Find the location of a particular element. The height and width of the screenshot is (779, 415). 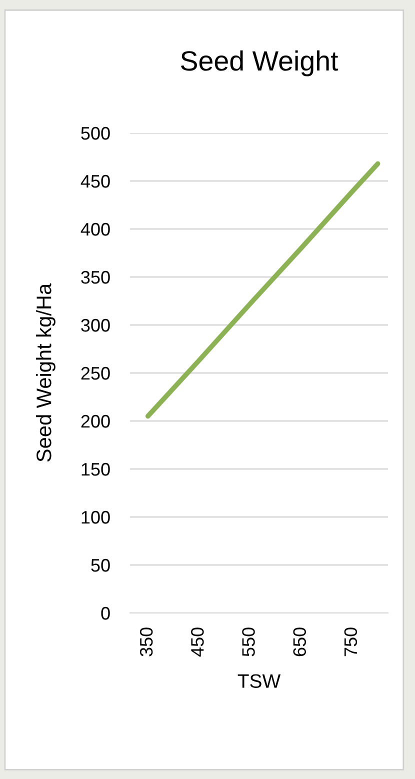

y-axis-title: Seed Weight kg/Ha is located at coordinates (46, 372).